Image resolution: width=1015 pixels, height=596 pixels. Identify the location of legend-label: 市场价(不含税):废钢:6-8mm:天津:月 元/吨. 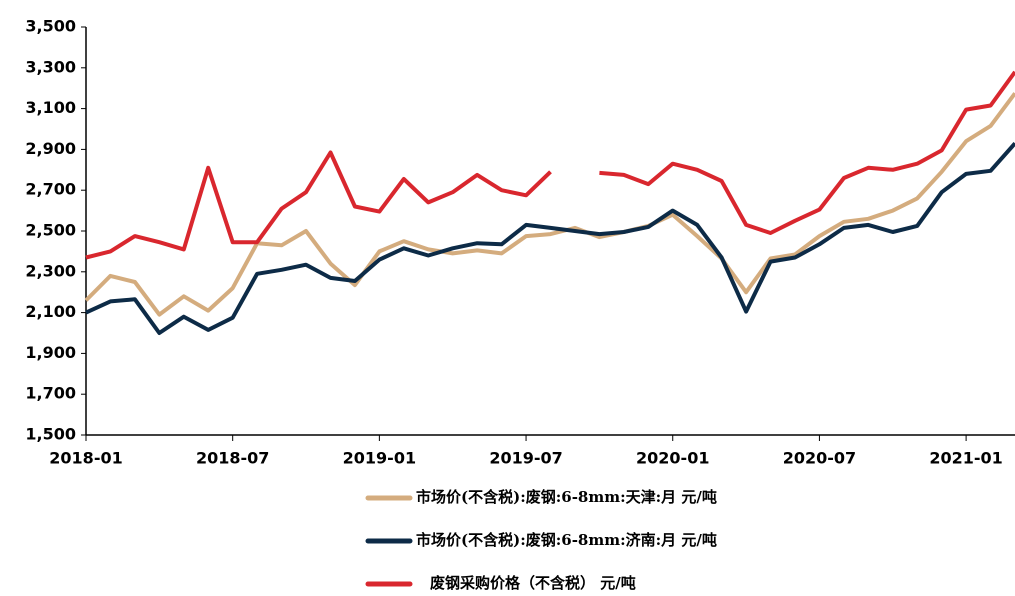
(566, 497).